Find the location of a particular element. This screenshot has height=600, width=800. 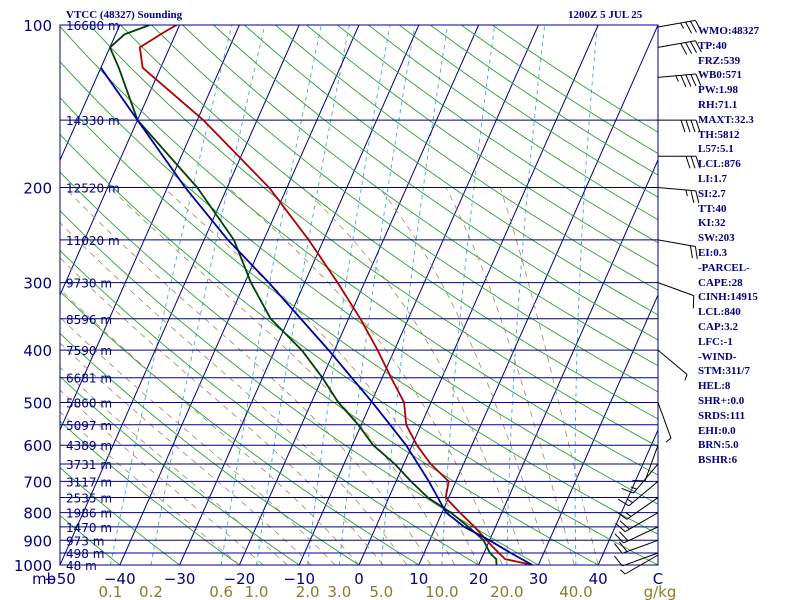

mixing-ratio-tick-label: 10.0 is located at coordinates (441, 591).